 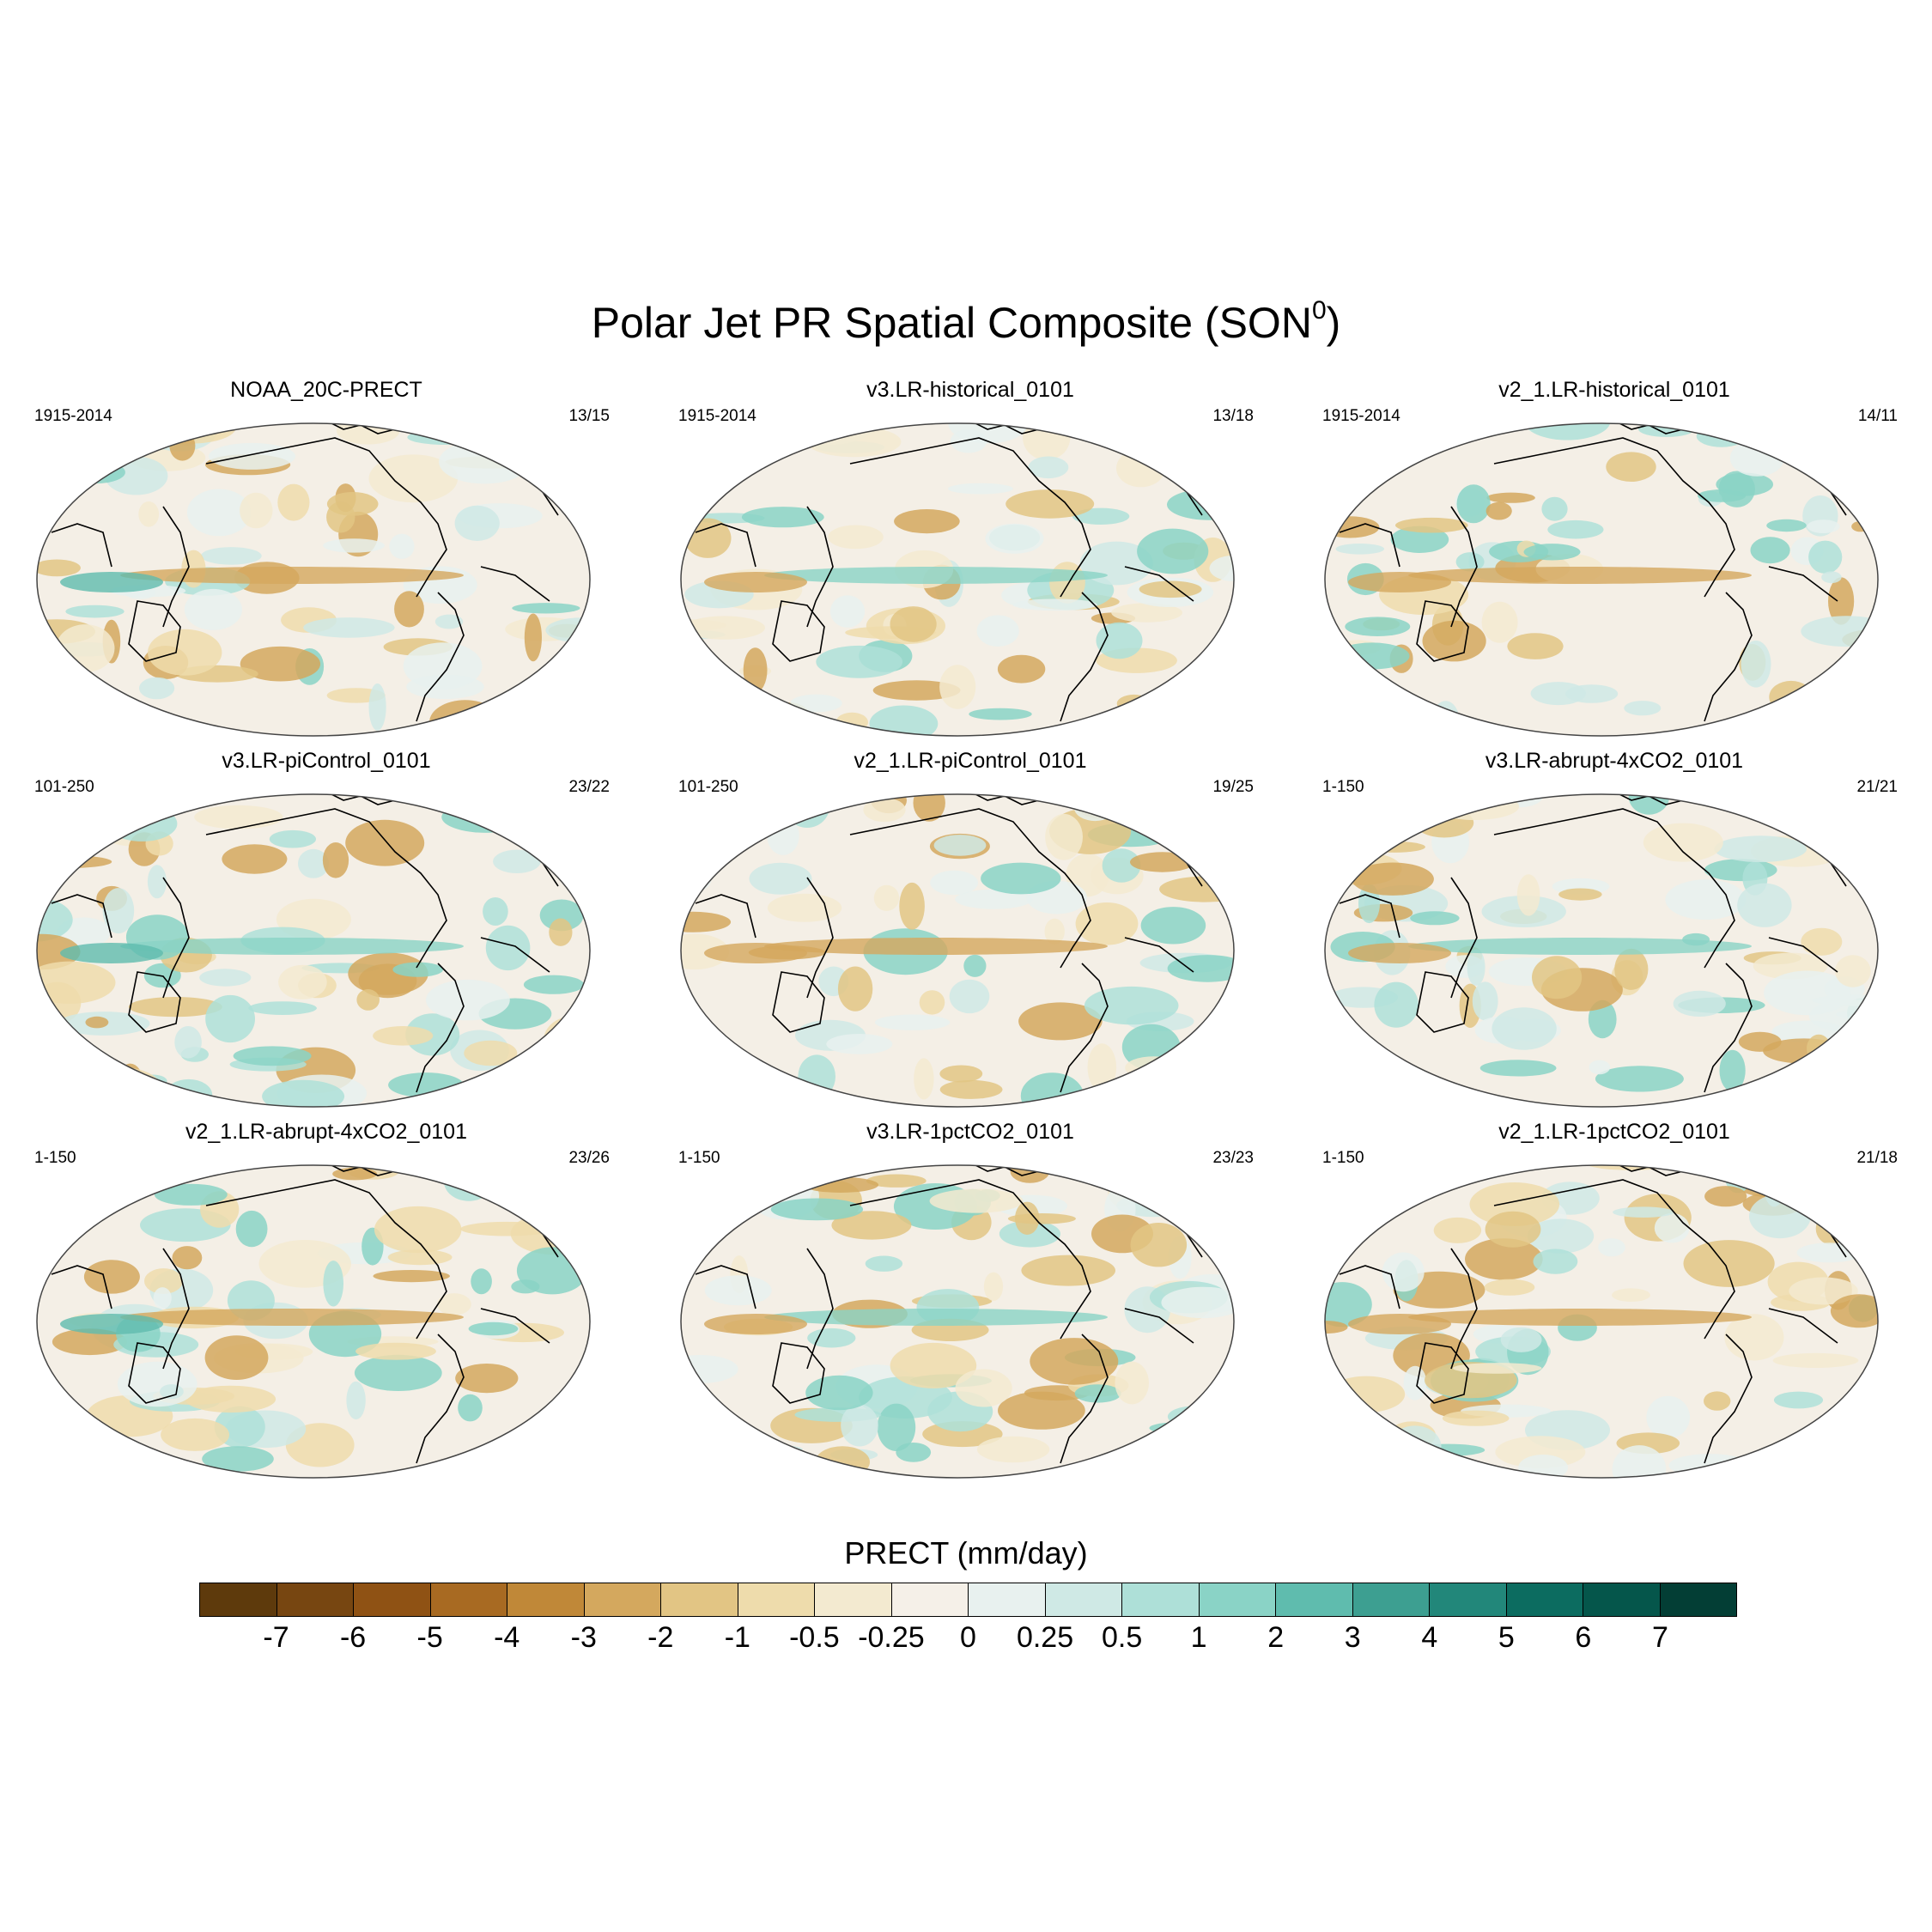 I want to click on colorbar-tick-label: 5, so click(x=1506, y=1638).